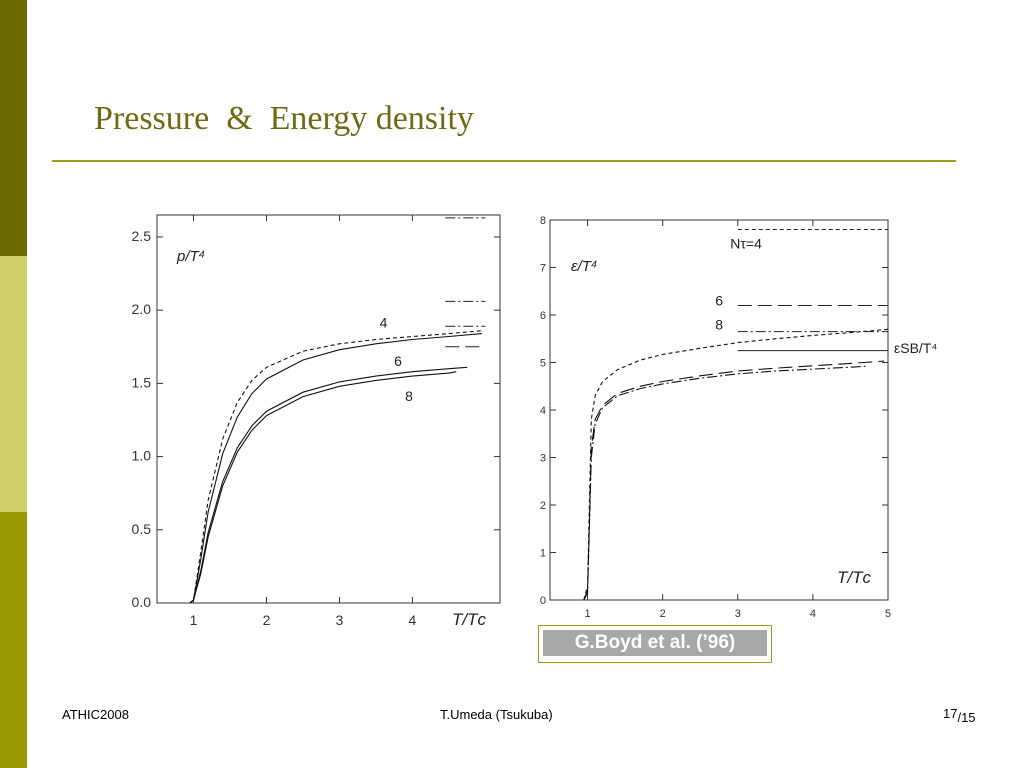 The image size is (1024, 768). What do you see at coordinates (719, 324) in the screenshot?
I see `chart1-annotation-2: 8` at bounding box center [719, 324].